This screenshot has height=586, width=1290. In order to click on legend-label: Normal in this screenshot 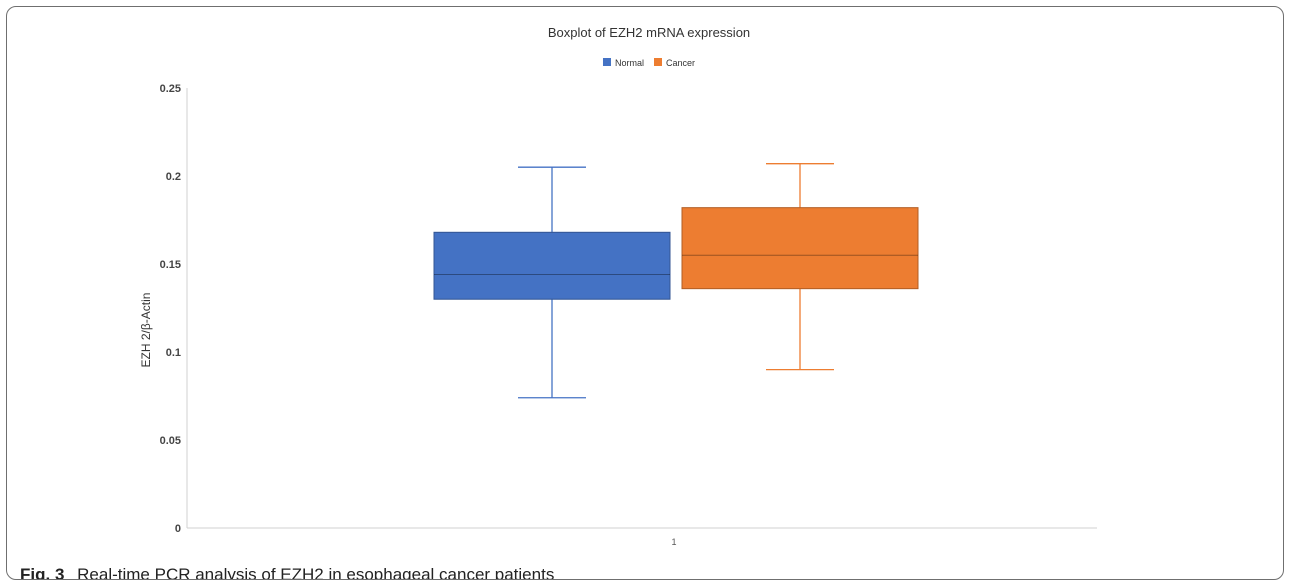, I will do `click(629, 63)`.